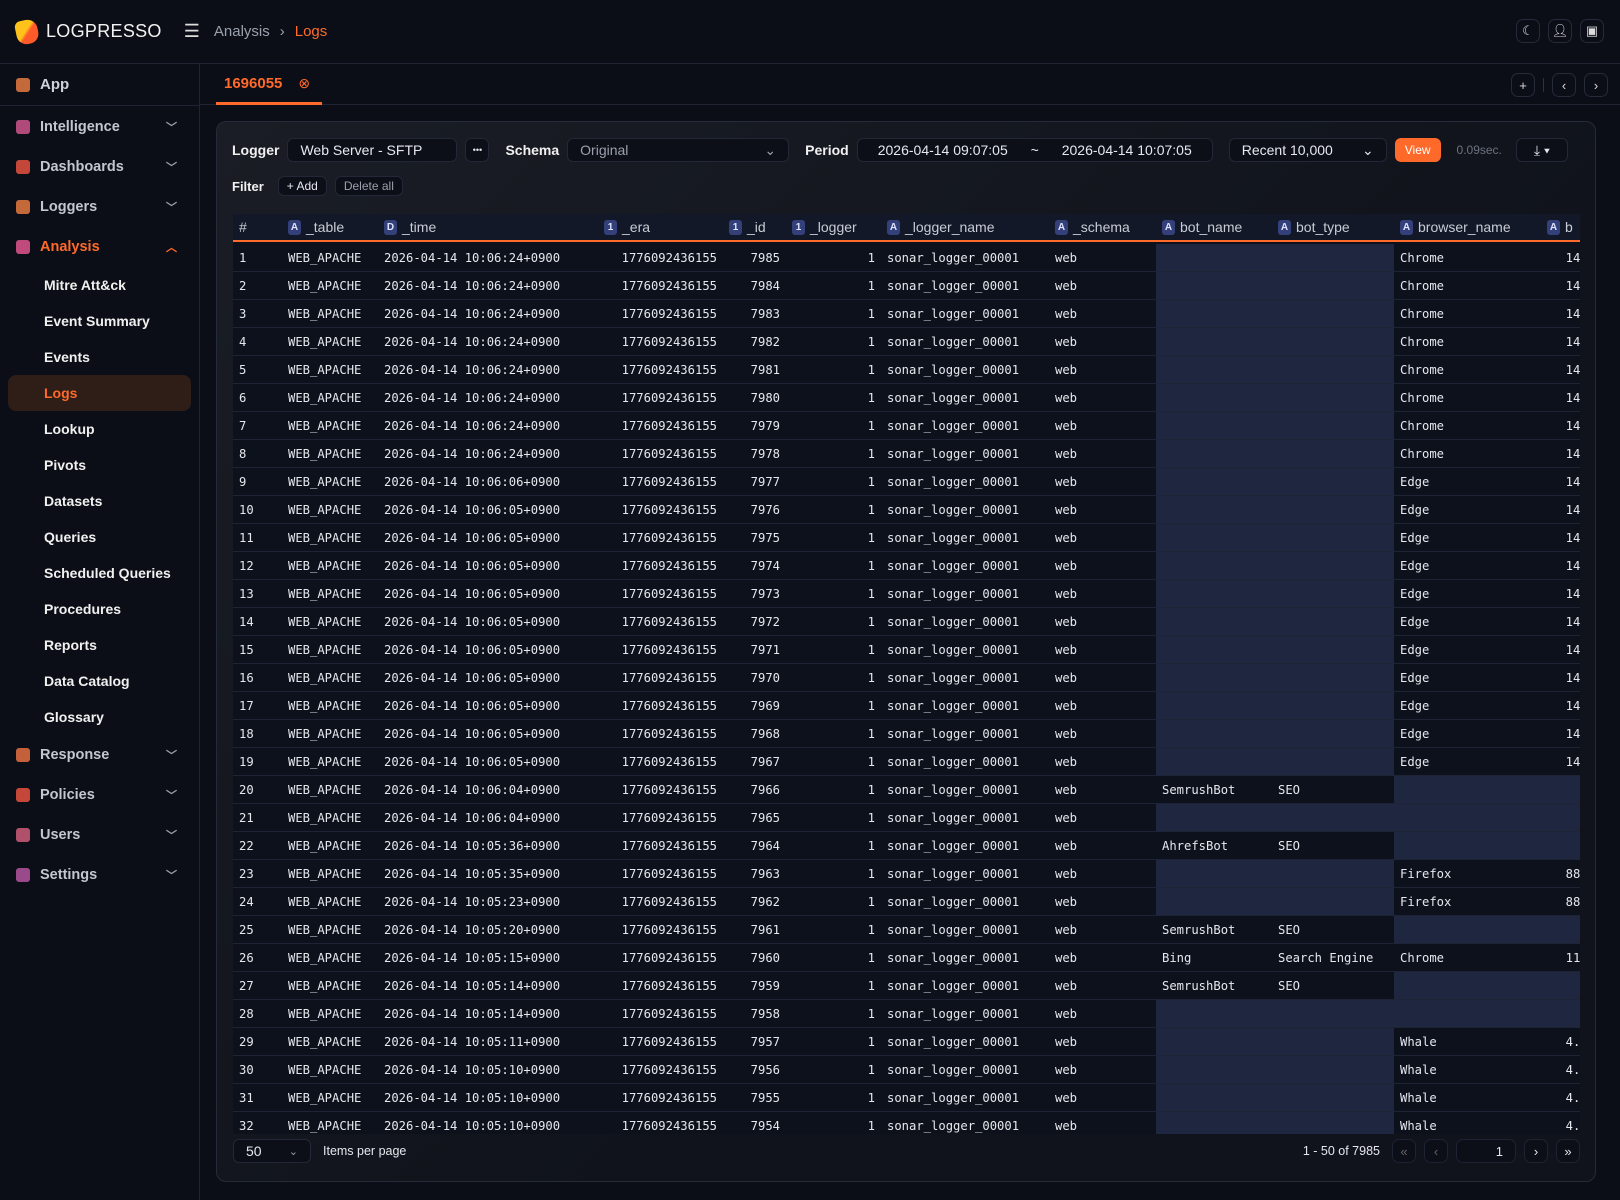  I want to click on sidebar-item-logs: Logs, so click(99, 393).